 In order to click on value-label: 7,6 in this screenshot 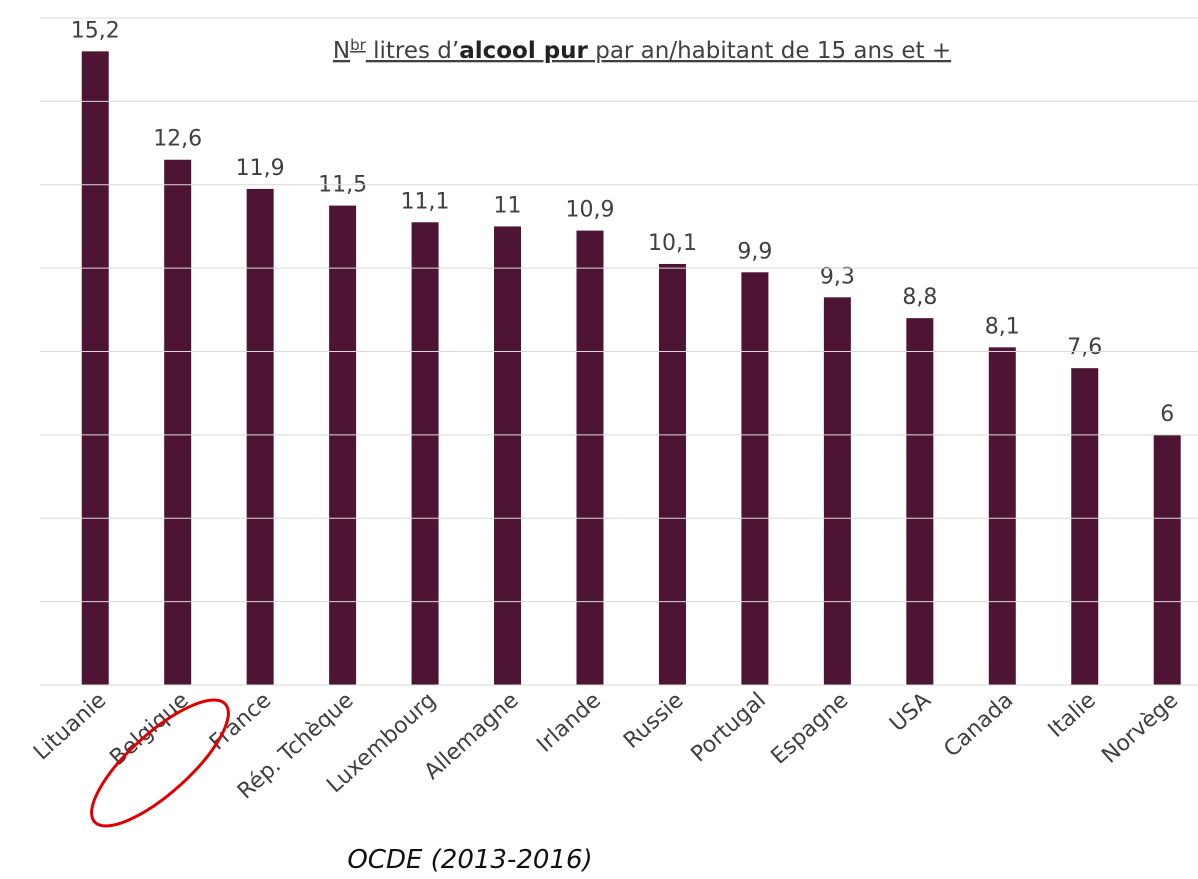, I will do `click(1084, 347)`.